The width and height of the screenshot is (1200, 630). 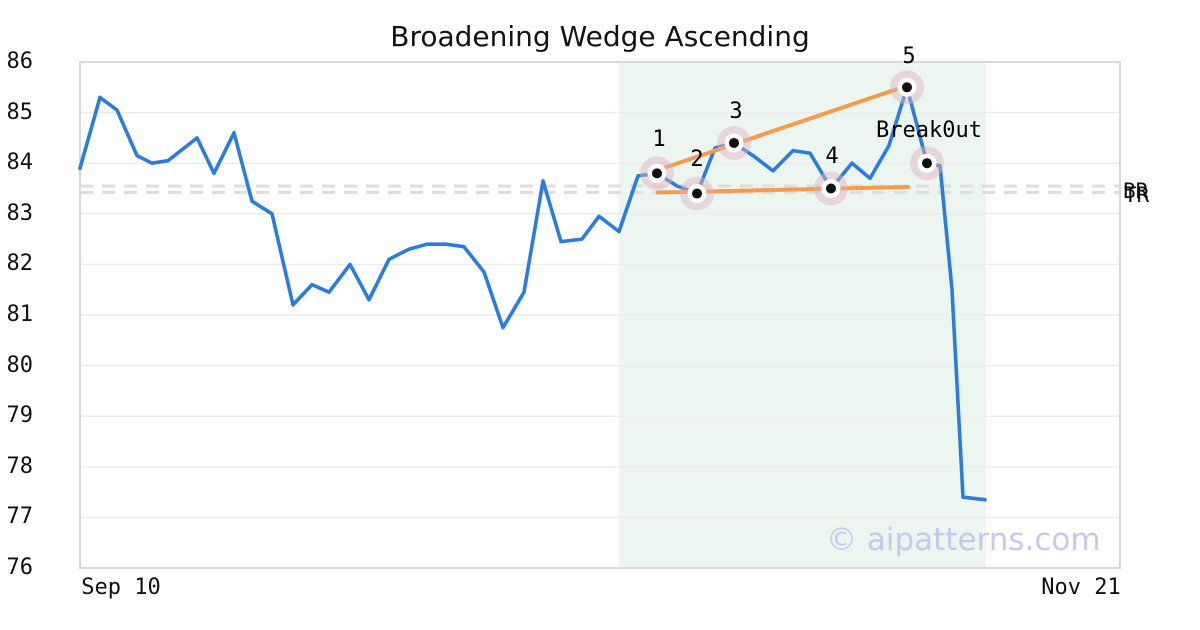 I want to click on pattern-point-label-5: 5, so click(x=909, y=56).